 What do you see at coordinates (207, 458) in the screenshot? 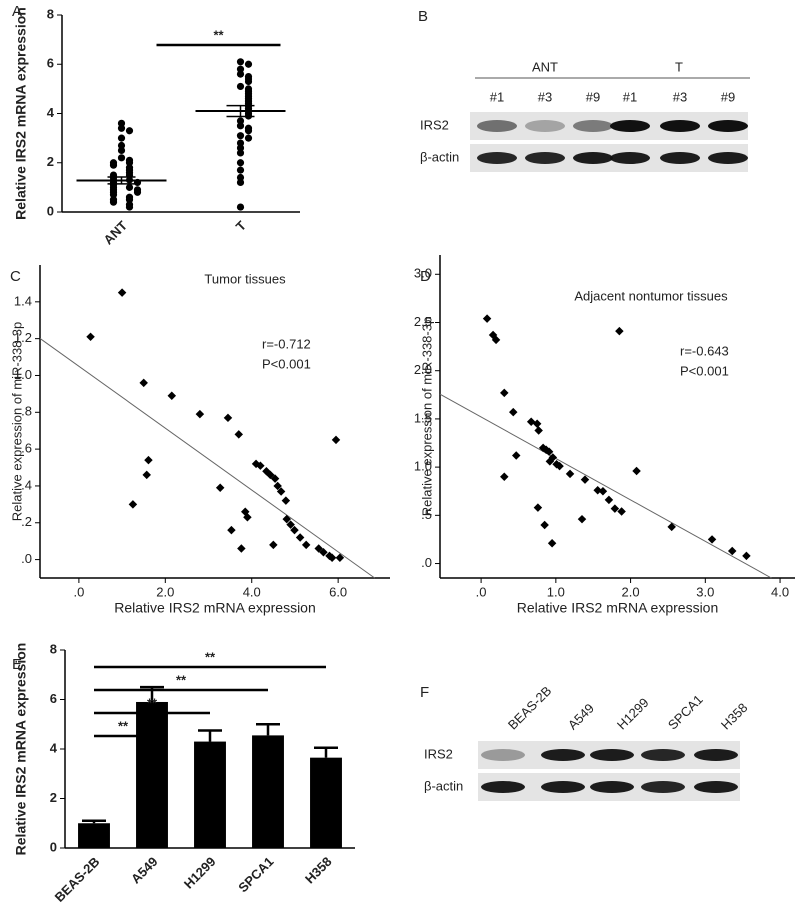
I see `trend-line` at bounding box center [207, 458].